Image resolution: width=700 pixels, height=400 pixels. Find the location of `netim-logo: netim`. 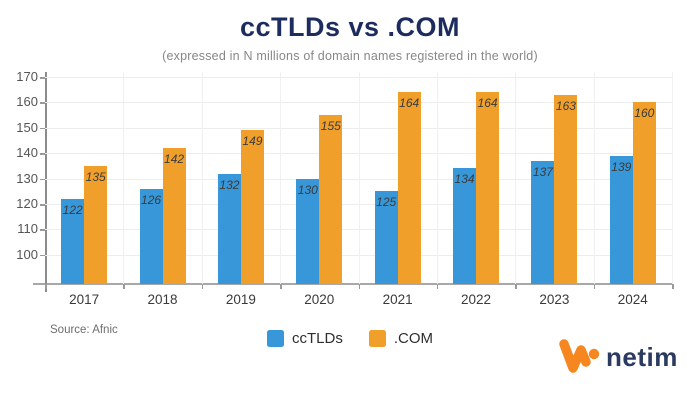

netim-logo: netim is located at coordinates (623, 359).